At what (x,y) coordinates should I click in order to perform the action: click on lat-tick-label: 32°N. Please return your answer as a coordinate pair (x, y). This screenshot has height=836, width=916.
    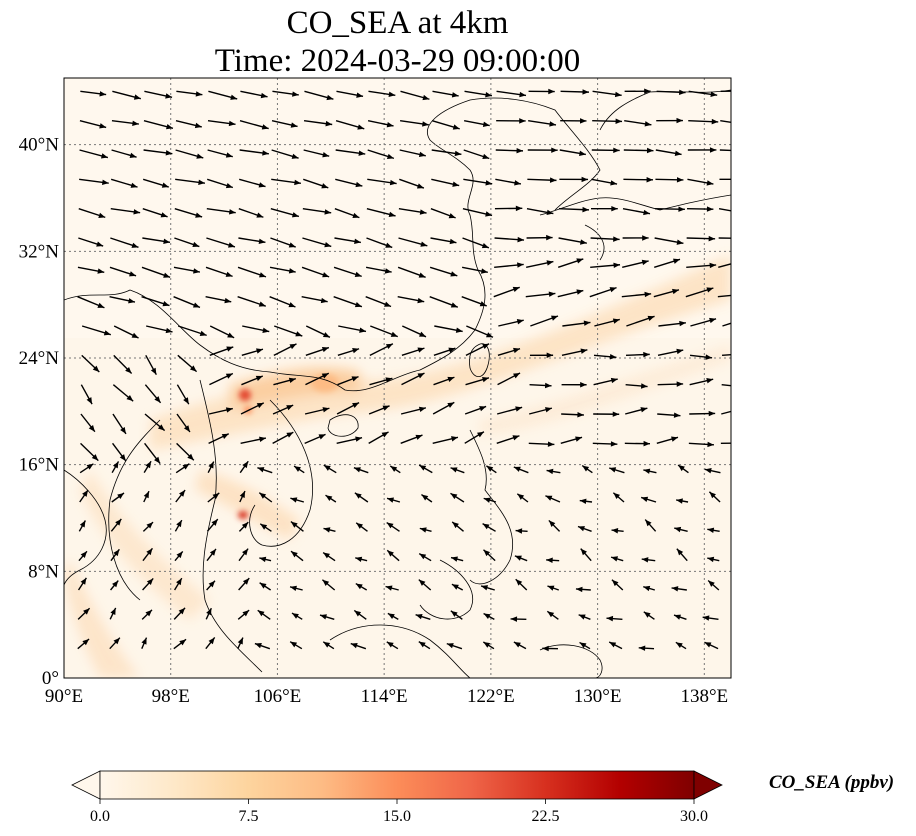
    Looking at the image, I should click on (39, 251).